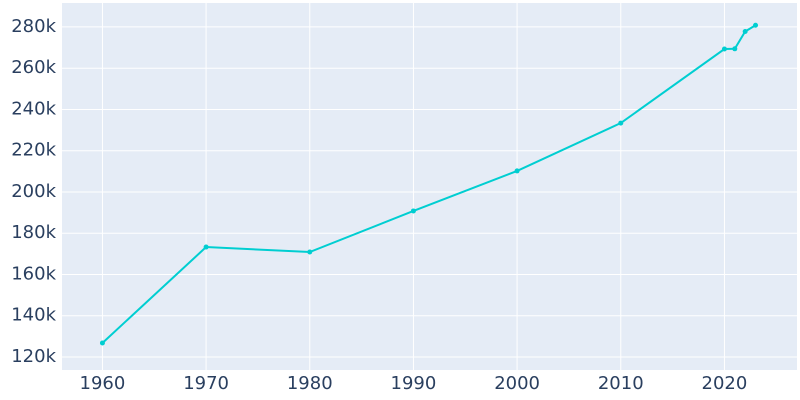  Describe the element at coordinates (33, 26) in the screenshot. I see `y-tick-label: 280k` at that location.